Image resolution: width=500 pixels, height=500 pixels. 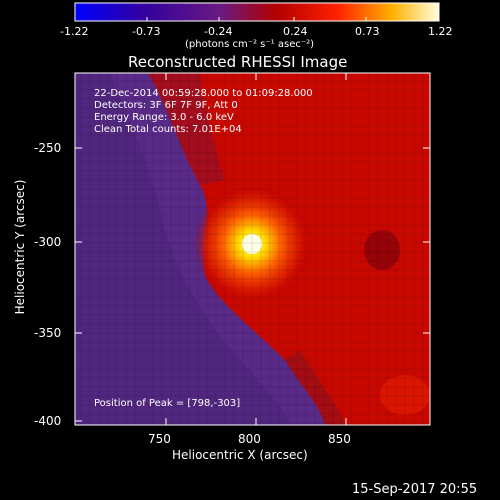 What do you see at coordinates (339, 439) in the screenshot?
I see `x-tick-label: 850` at bounding box center [339, 439].